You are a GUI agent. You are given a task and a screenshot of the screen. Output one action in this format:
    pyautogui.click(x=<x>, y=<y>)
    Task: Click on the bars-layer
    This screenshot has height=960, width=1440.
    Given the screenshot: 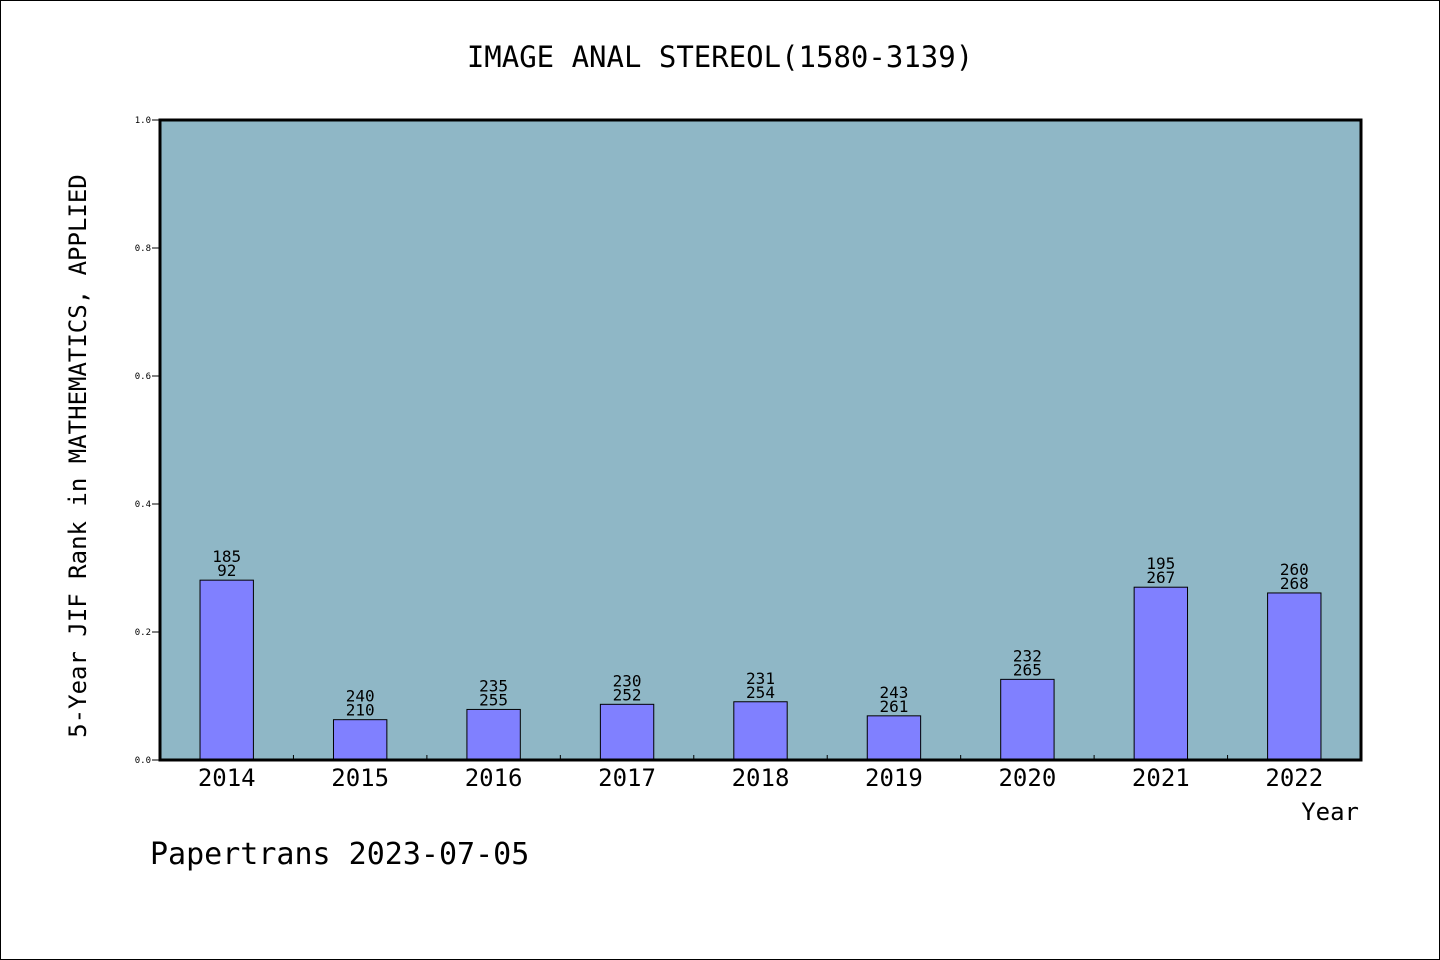 What is the action you would take?
    pyautogui.click(x=760, y=670)
    